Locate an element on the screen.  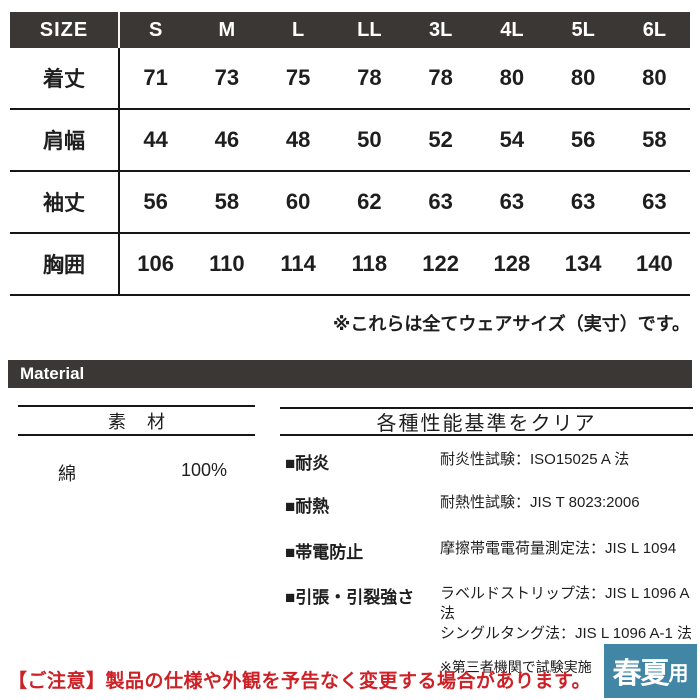
cell-value: 48 is located at coordinates (298, 139).